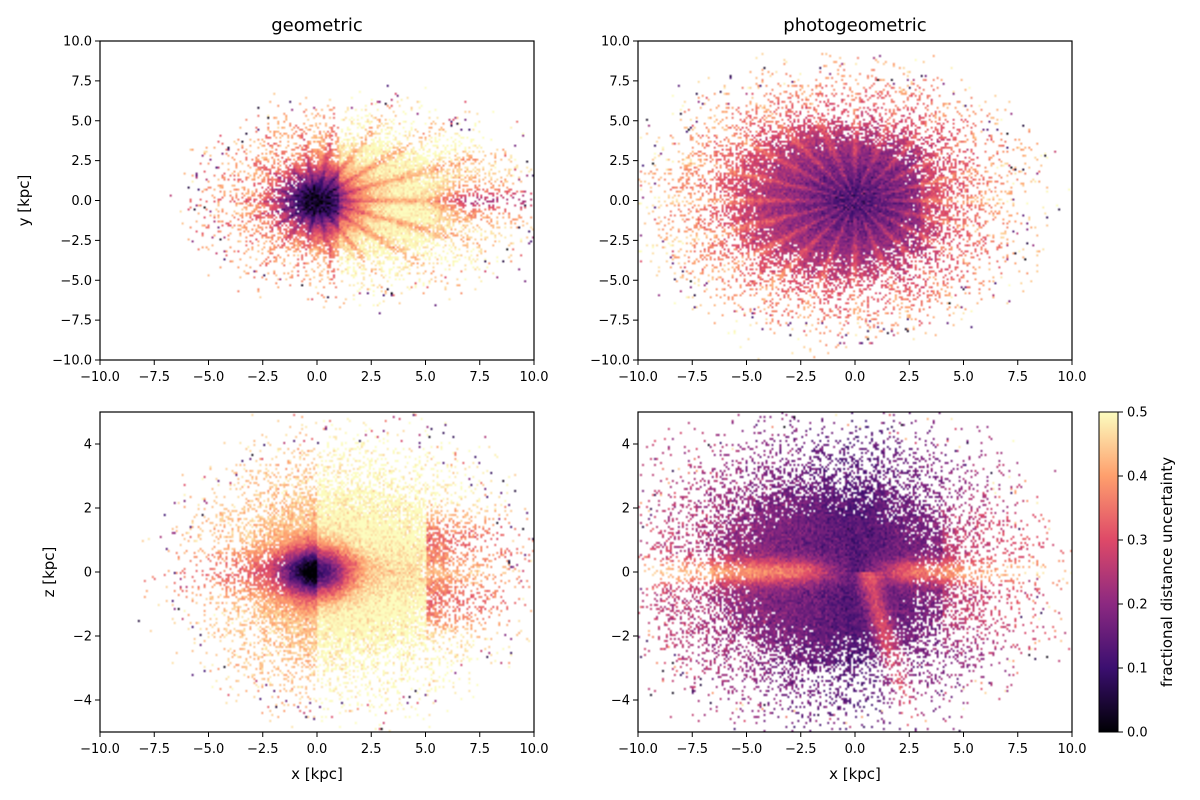 The width and height of the screenshot is (1200, 800). I want to click on colorbar-gradient, so click(1108, 572).